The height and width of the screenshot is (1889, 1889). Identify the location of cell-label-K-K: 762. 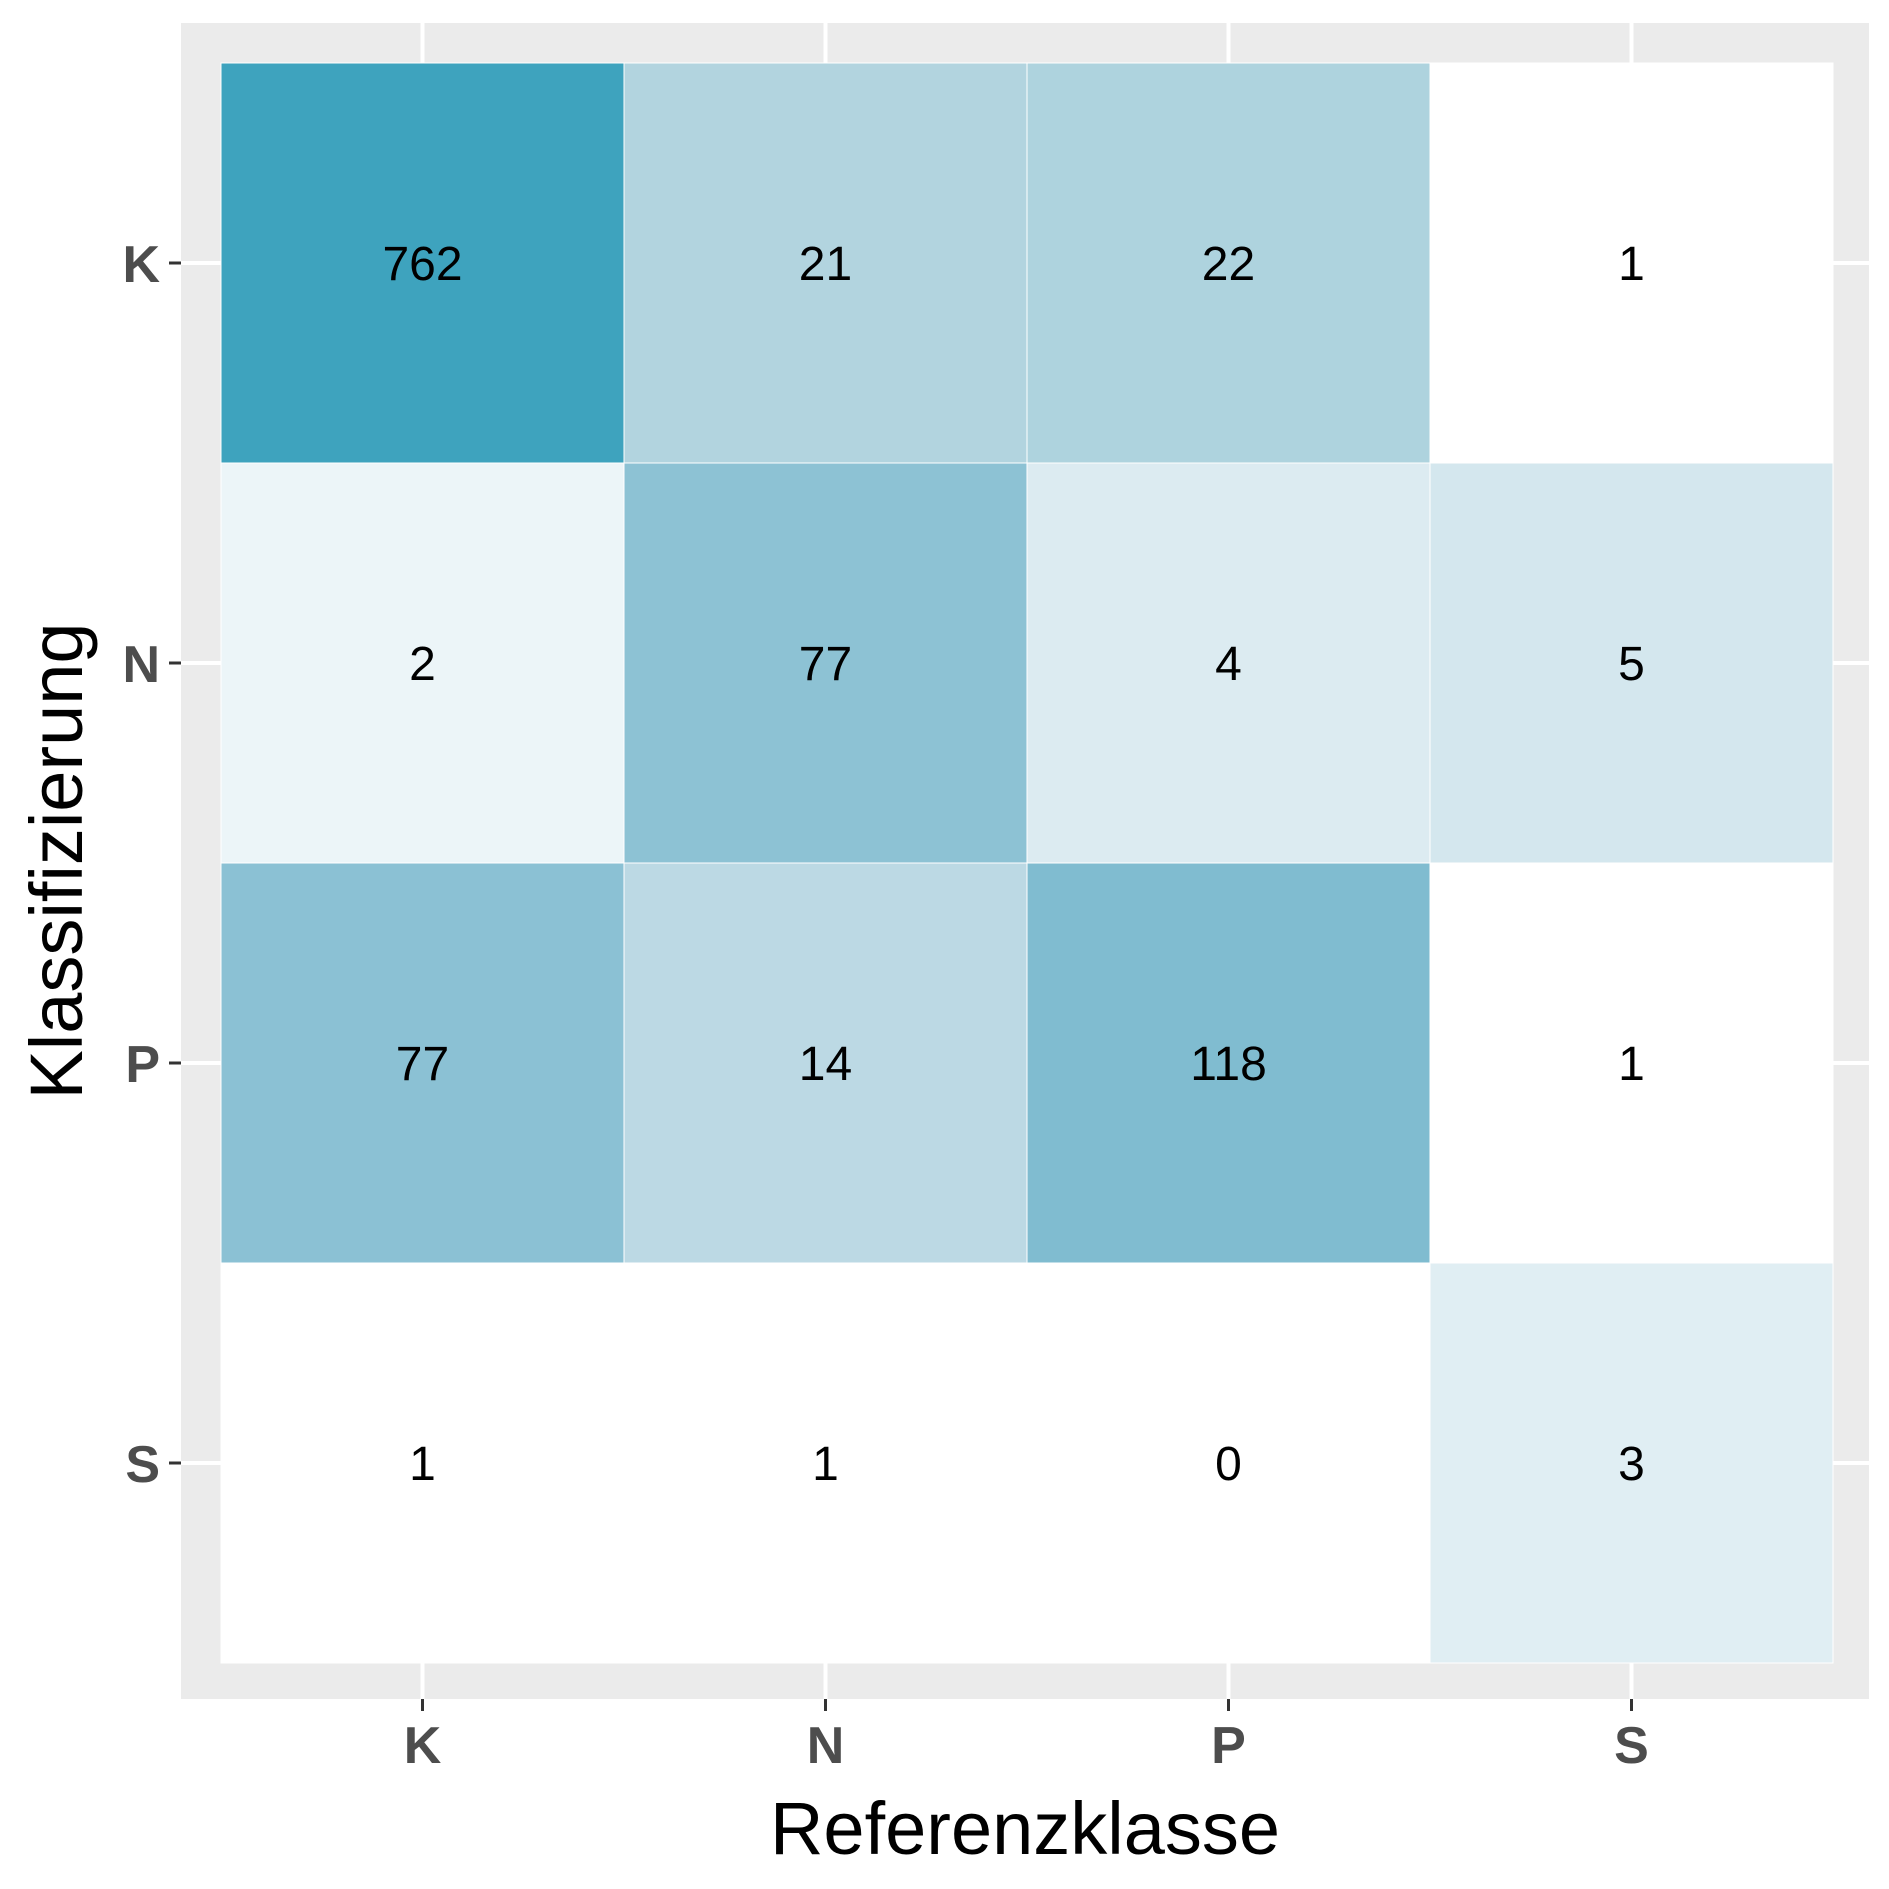
(422, 264).